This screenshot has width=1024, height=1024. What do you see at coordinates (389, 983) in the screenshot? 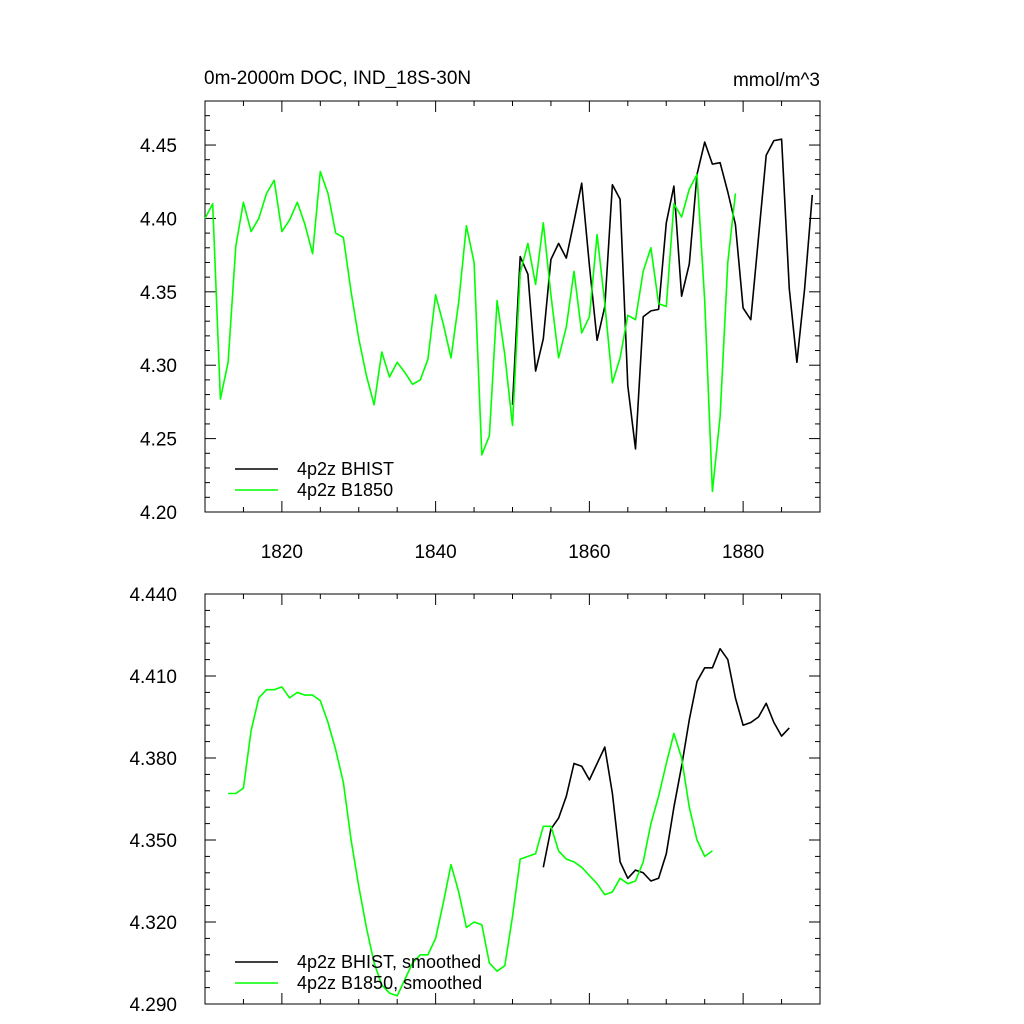
I see `legend-label: 4p2z B1850, smoothed` at bounding box center [389, 983].